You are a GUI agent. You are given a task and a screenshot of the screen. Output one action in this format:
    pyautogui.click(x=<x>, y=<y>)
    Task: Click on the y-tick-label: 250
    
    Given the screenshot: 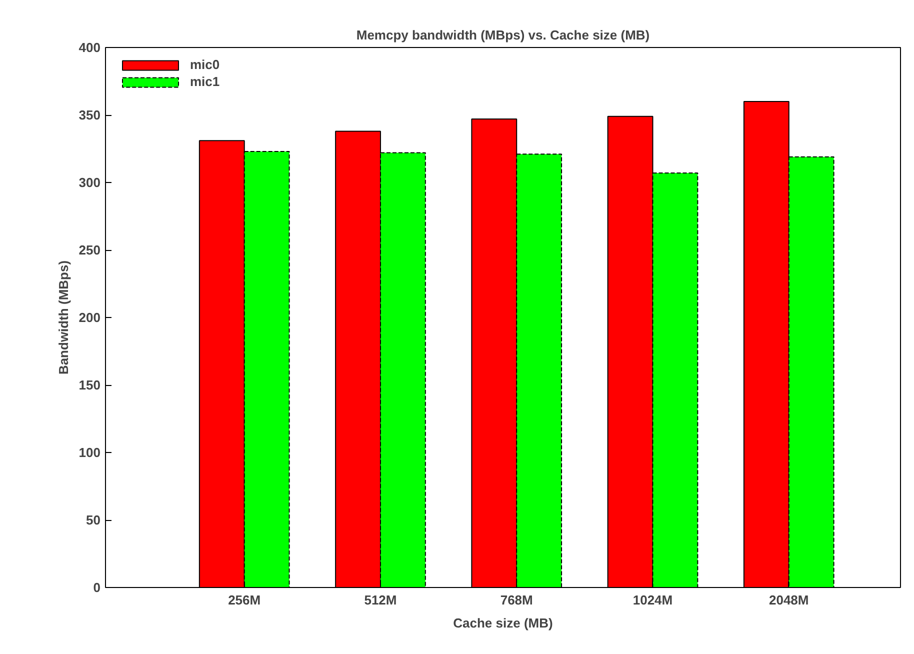 What is the action you would take?
    pyautogui.click(x=89, y=250)
    